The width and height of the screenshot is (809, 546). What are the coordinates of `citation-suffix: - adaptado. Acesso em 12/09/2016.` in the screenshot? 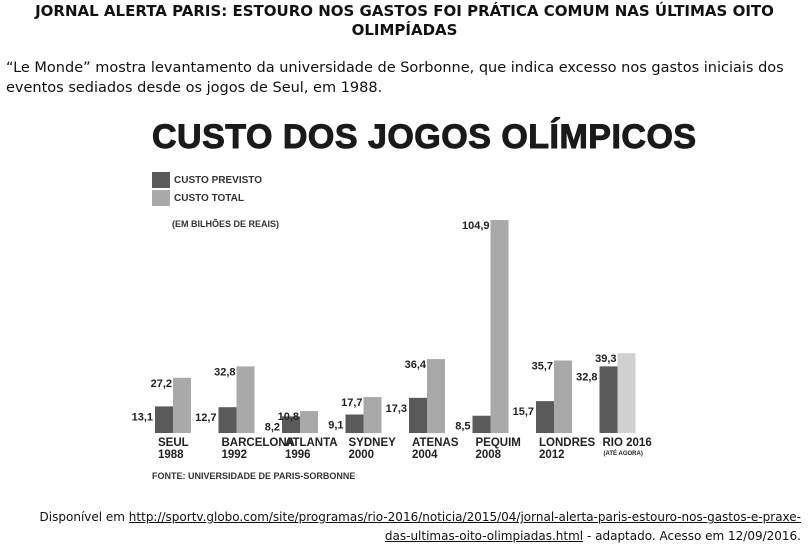 It's located at (692, 536).